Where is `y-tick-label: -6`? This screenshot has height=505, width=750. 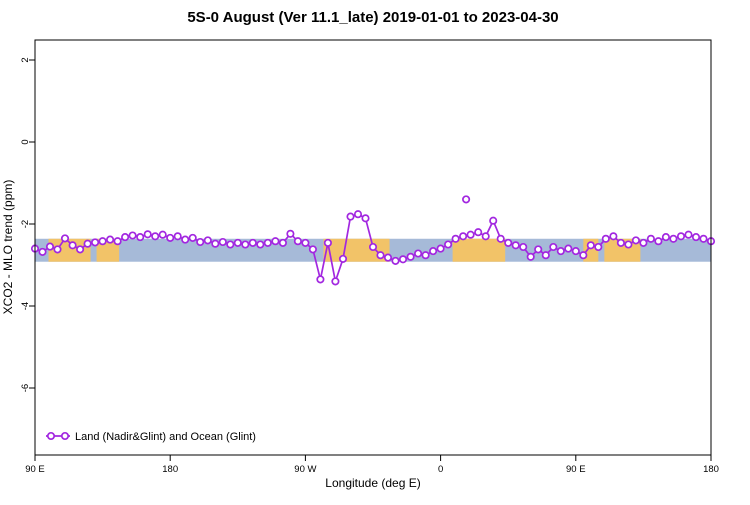 y-tick-label: -6 is located at coordinates (25, 388).